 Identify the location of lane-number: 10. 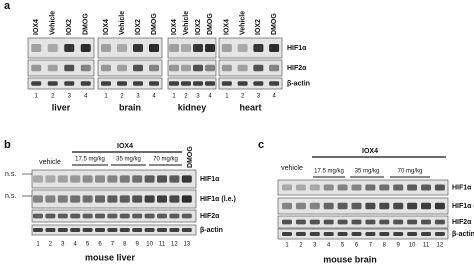
(149, 245).